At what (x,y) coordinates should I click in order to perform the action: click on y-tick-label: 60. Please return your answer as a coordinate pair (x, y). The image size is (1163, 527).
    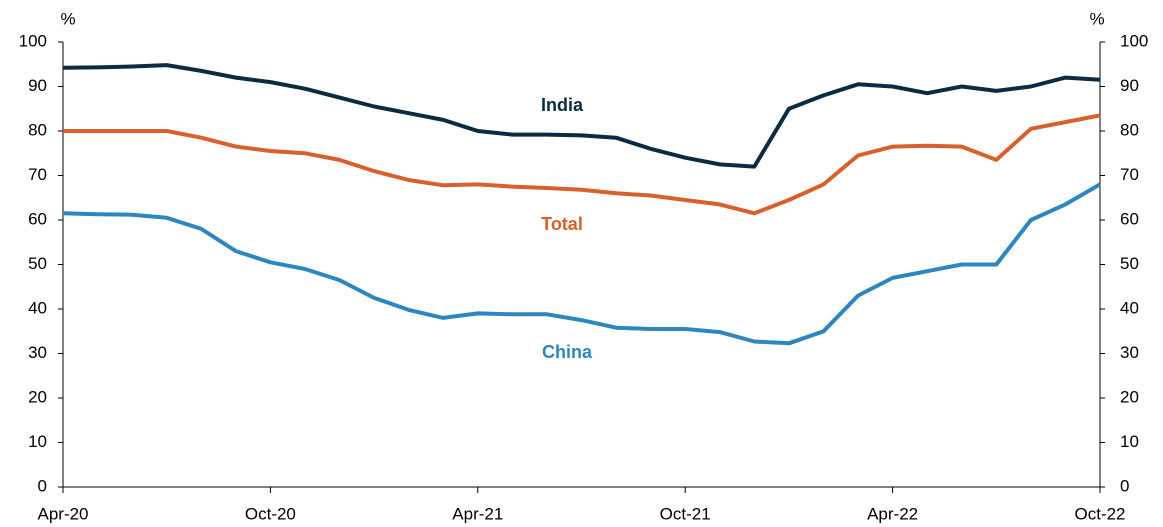
    Looking at the image, I should click on (37, 218).